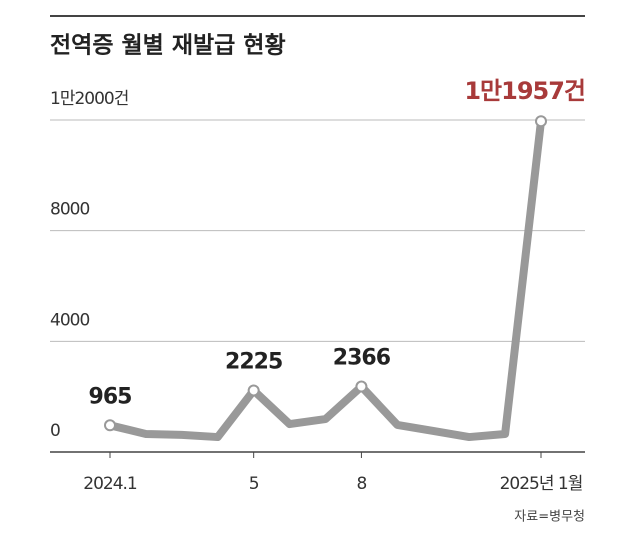  What do you see at coordinates (110, 396) in the screenshot?
I see `data-label: 965` at bounding box center [110, 396].